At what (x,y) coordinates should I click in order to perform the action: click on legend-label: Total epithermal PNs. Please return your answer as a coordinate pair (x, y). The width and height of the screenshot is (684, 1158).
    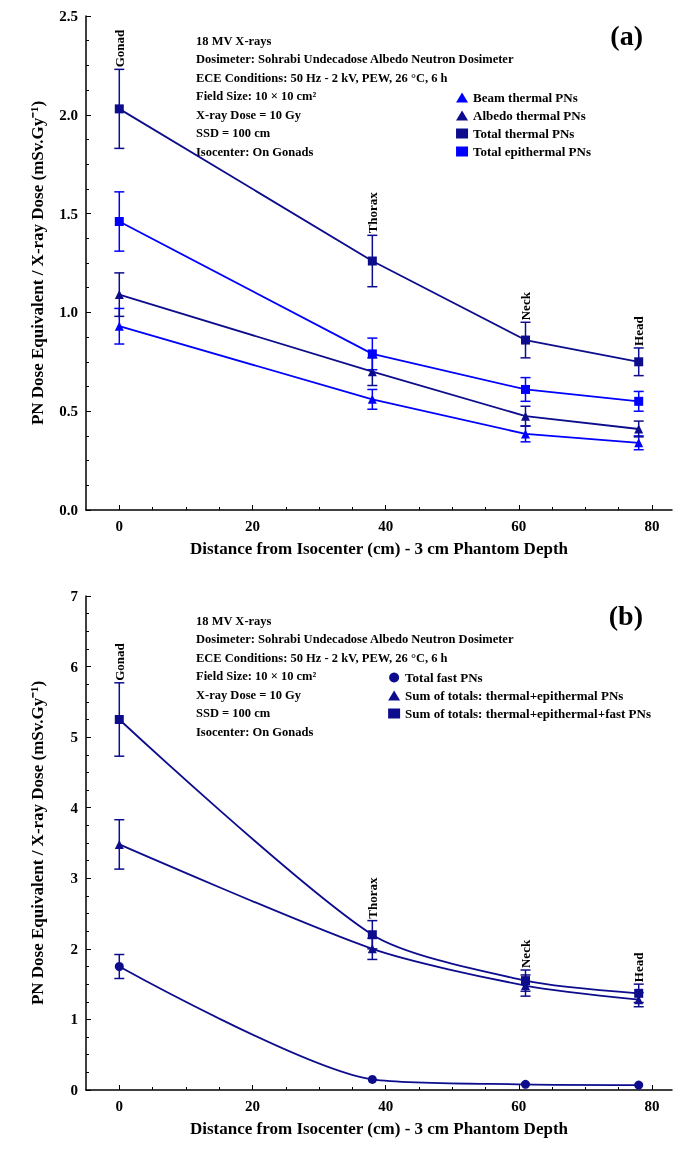
    Looking at the image, I should click on (532, 151).